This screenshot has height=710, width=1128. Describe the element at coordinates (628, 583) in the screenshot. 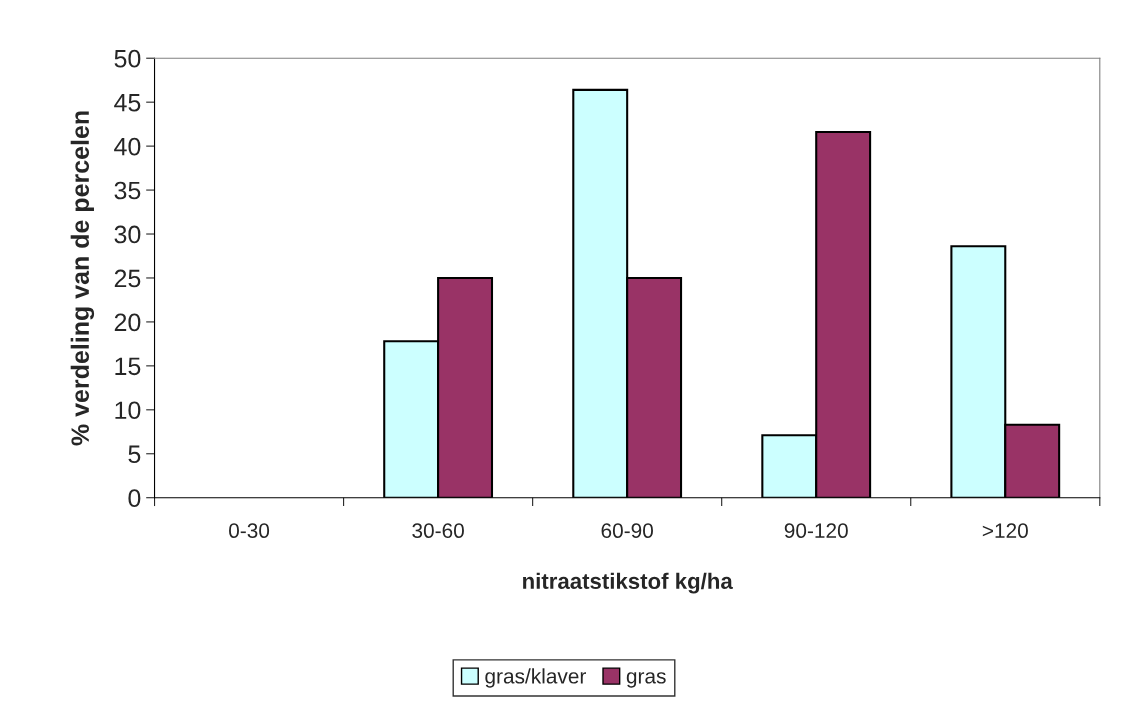

I see `x-axis-title: nitraatstikstof kg/ha` at that location.